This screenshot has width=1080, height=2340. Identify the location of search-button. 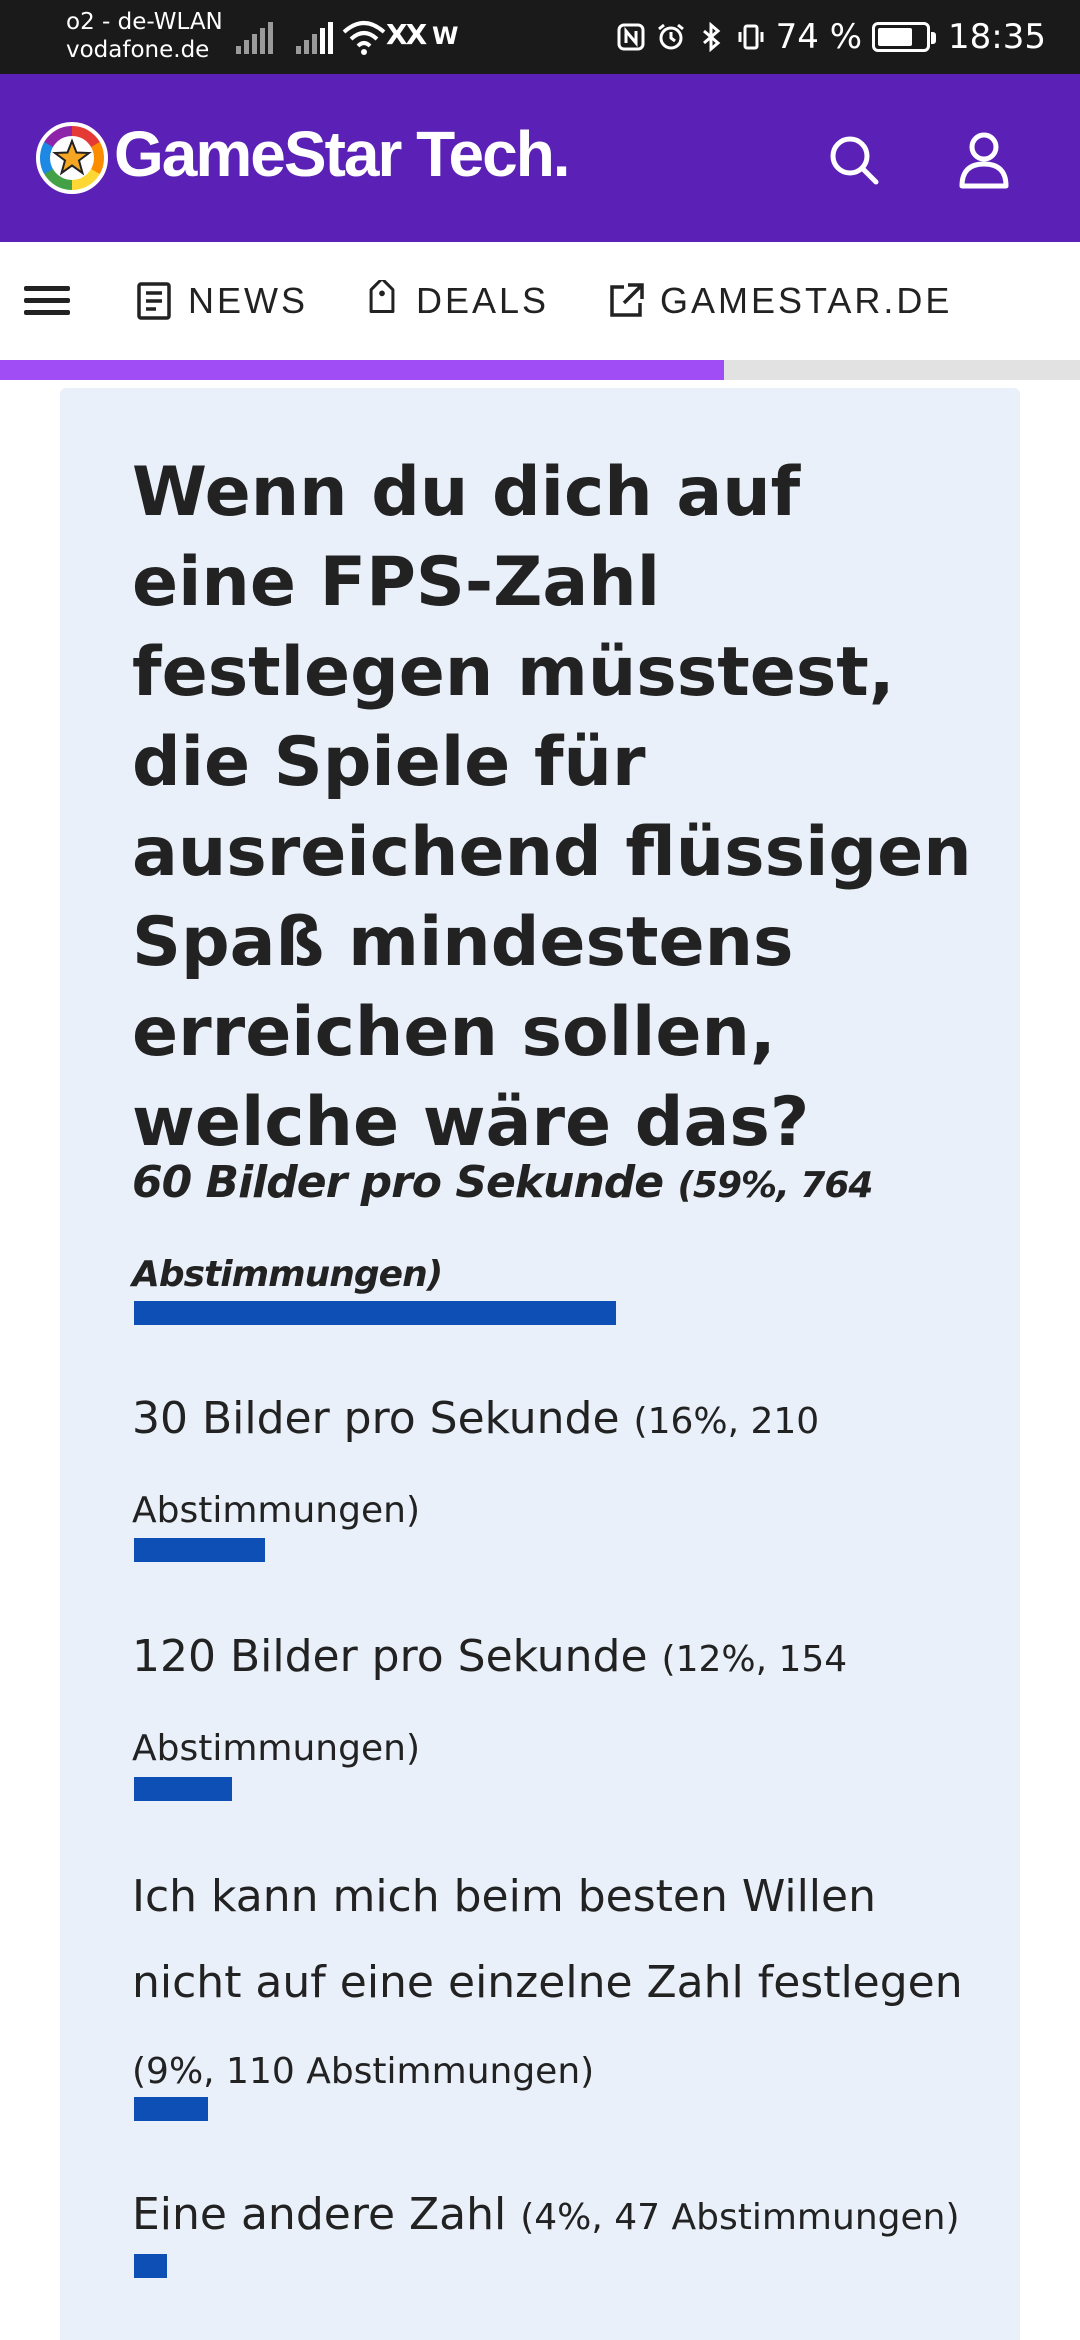
(854, 160).